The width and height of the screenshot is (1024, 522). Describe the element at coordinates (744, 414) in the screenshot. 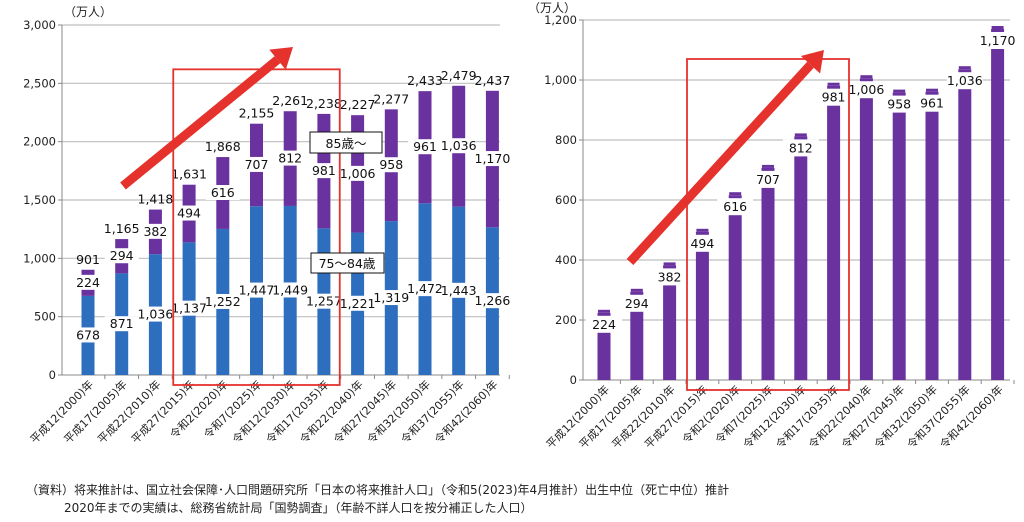

I see `right-x-tick-label: 令和7(2025)年` at that location.